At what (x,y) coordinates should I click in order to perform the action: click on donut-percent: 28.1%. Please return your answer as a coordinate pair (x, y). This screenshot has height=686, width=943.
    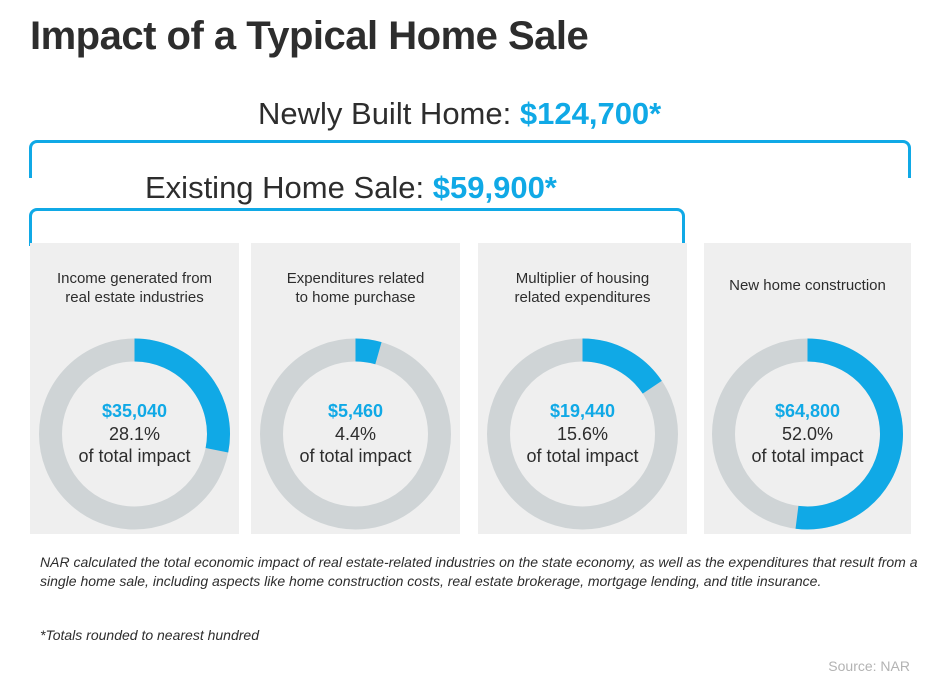
    Looking at the image, I should click on (134, 433).